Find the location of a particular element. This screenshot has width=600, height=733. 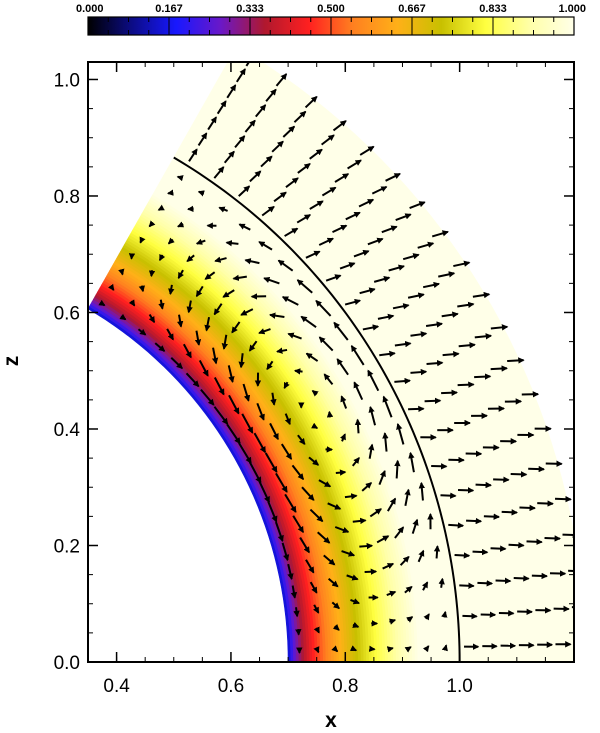

colorbar-tick-label: 1.000 is located at coordinates (572, 9).